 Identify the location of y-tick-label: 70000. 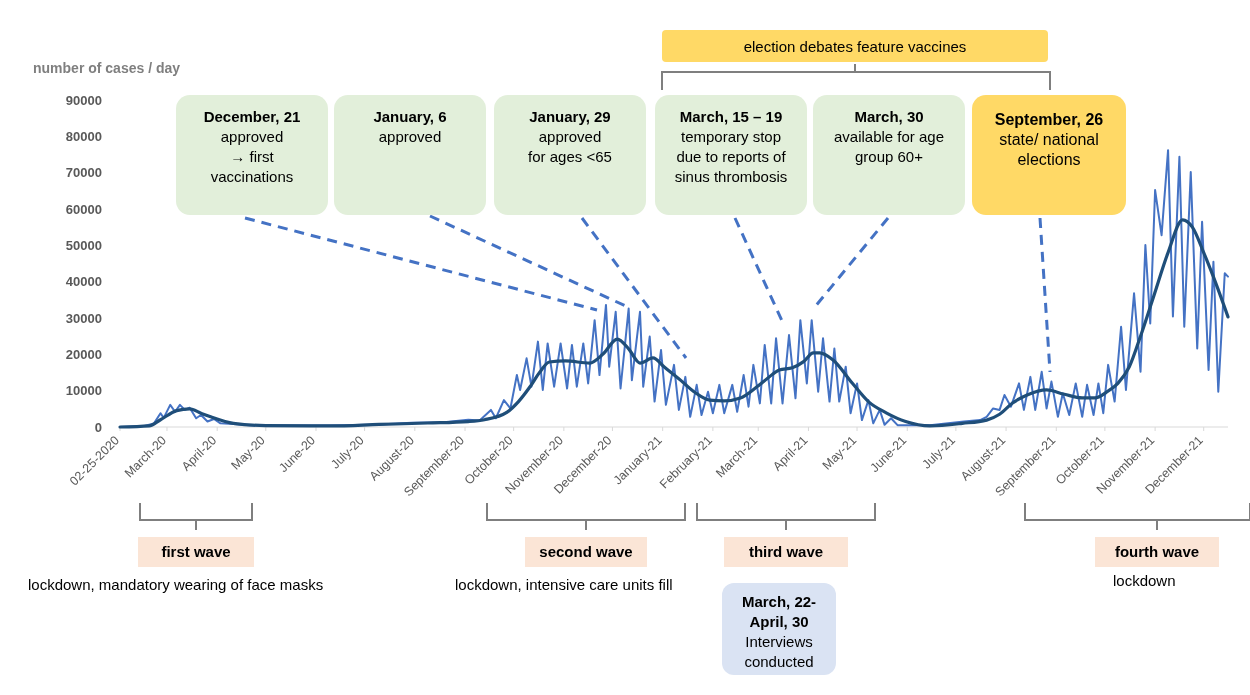
(83, 173).